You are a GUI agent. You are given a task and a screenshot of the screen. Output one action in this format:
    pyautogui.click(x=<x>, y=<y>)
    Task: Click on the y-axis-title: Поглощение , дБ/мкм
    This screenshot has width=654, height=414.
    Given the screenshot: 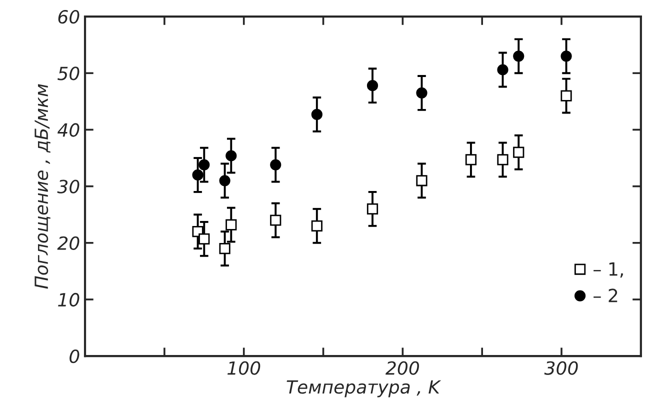 What is the action you would take?
    pyautogui.click(x=42, y=186)
    